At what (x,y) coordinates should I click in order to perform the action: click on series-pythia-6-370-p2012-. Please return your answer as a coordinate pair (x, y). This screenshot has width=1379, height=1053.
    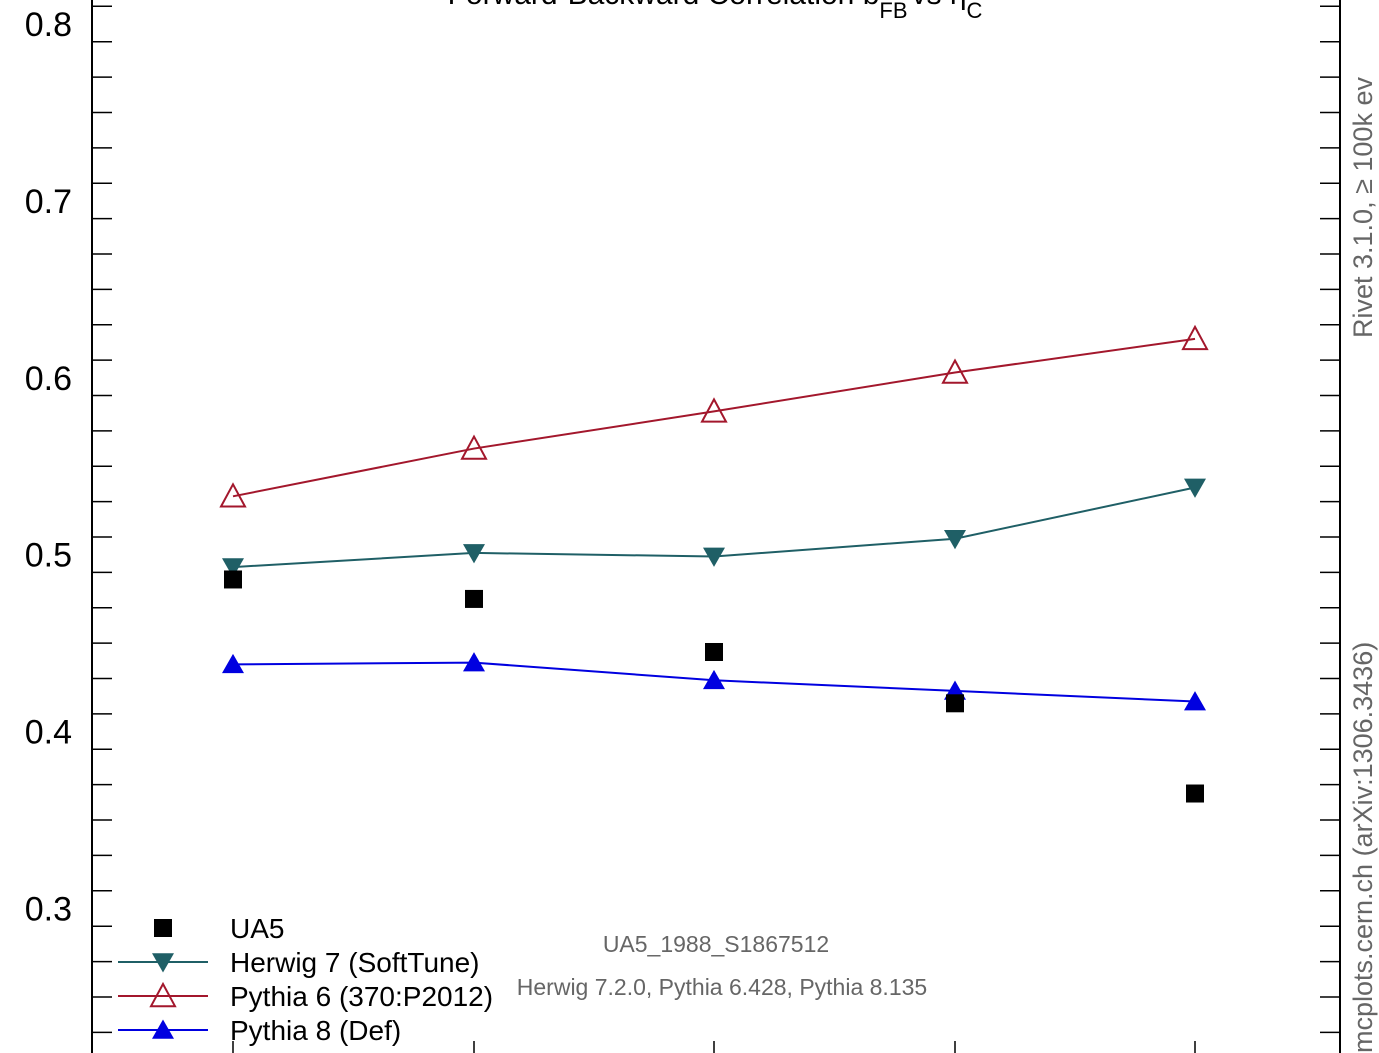
    Looking at the image, I should click on (714, 416).